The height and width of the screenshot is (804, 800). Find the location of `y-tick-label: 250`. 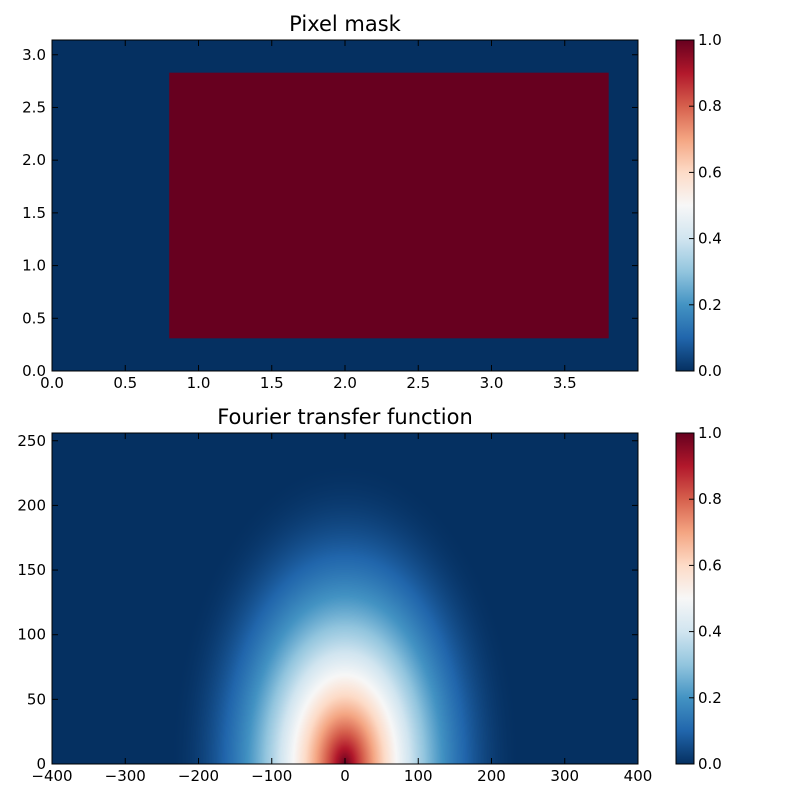

y-tick-label: 250 is located at coordinates (31, 441).